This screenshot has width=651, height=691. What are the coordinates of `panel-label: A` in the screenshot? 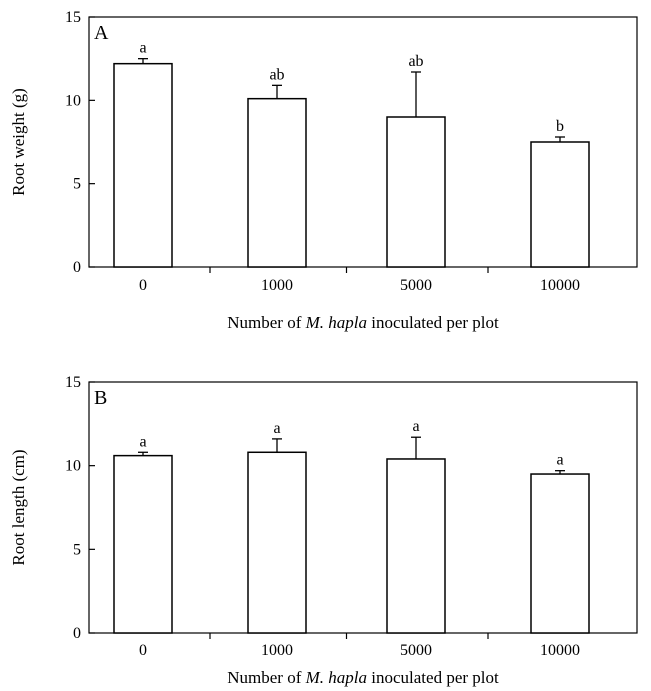 It's located at (101, 33).